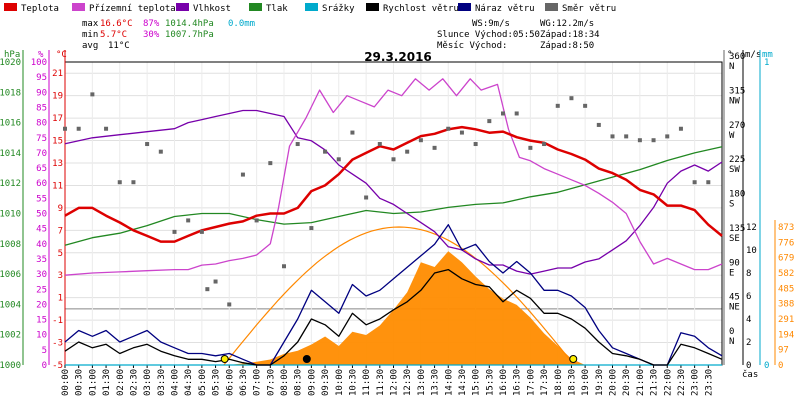 Image resolution: width=800 pixels, height=400 pixels. What do you see at coordinates (189, 382) in the screenshot?
I see `x-tick-label: 04:30` at bounding box center [189, 382].